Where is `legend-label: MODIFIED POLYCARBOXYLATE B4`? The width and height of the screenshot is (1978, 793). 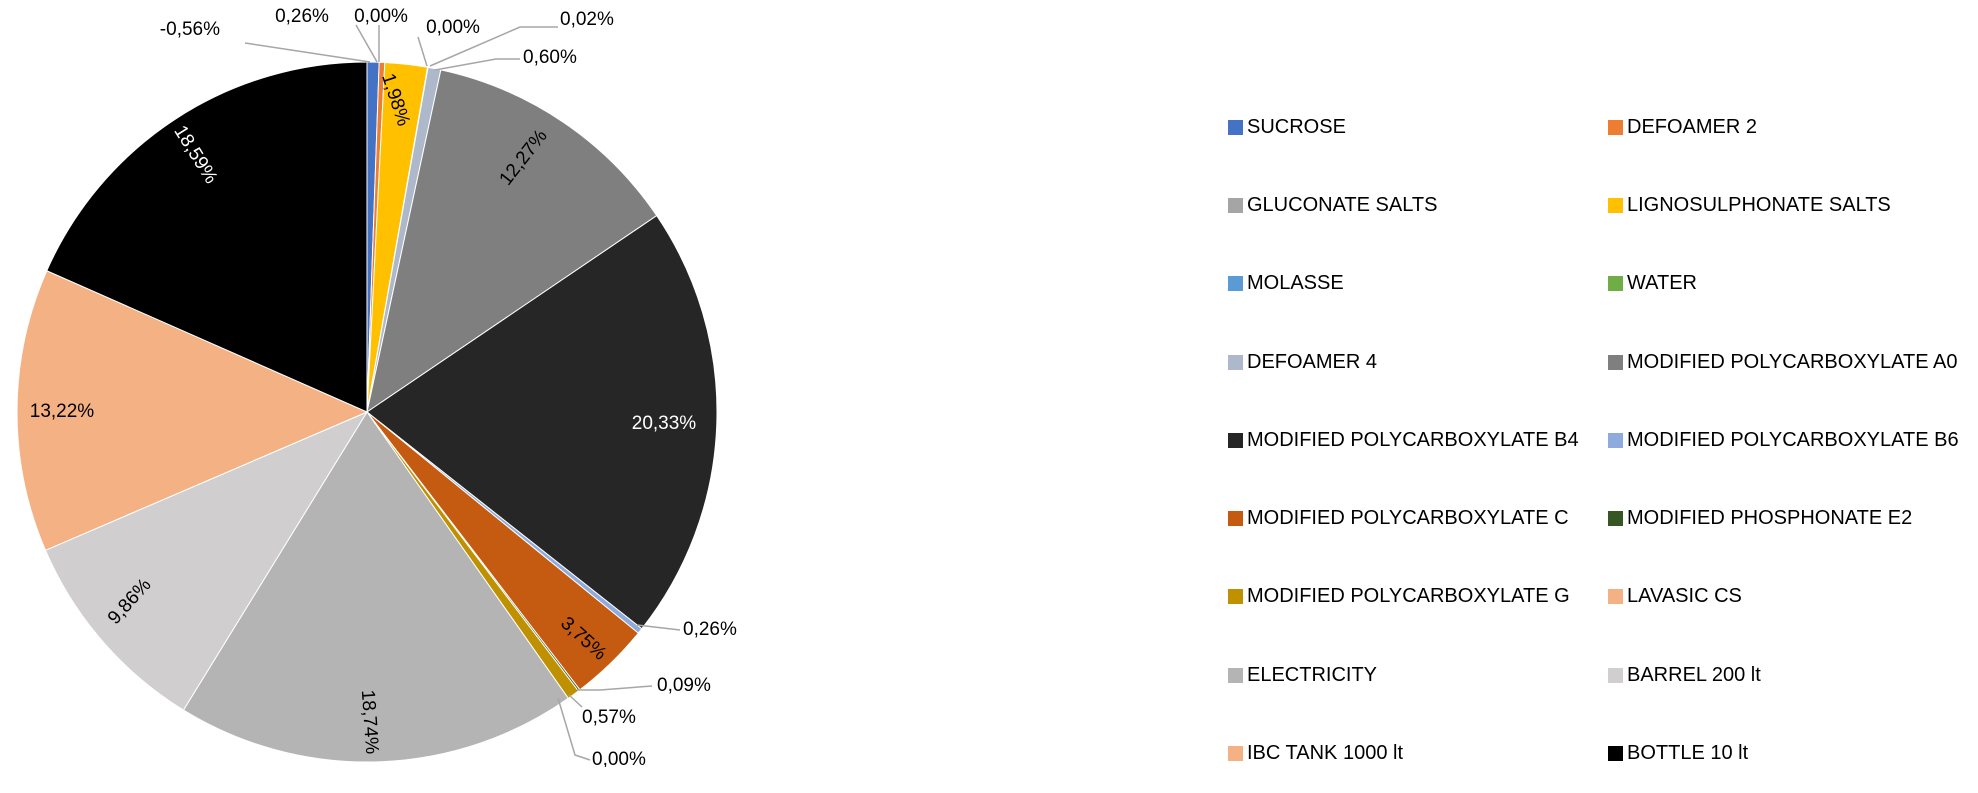 legend-label: MODIFIED POLYCARBOXYLATE B4 is located at coordinates (1413, 439).